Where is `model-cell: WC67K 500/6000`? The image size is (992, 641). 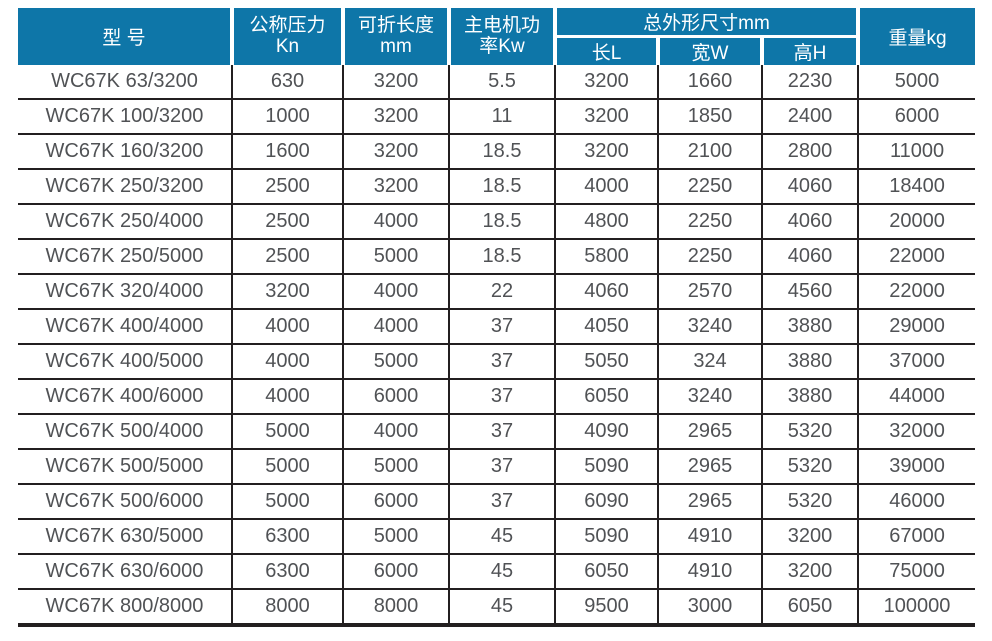
model-cell: WC67K 500/6000 is located at coordinates (125, 502).